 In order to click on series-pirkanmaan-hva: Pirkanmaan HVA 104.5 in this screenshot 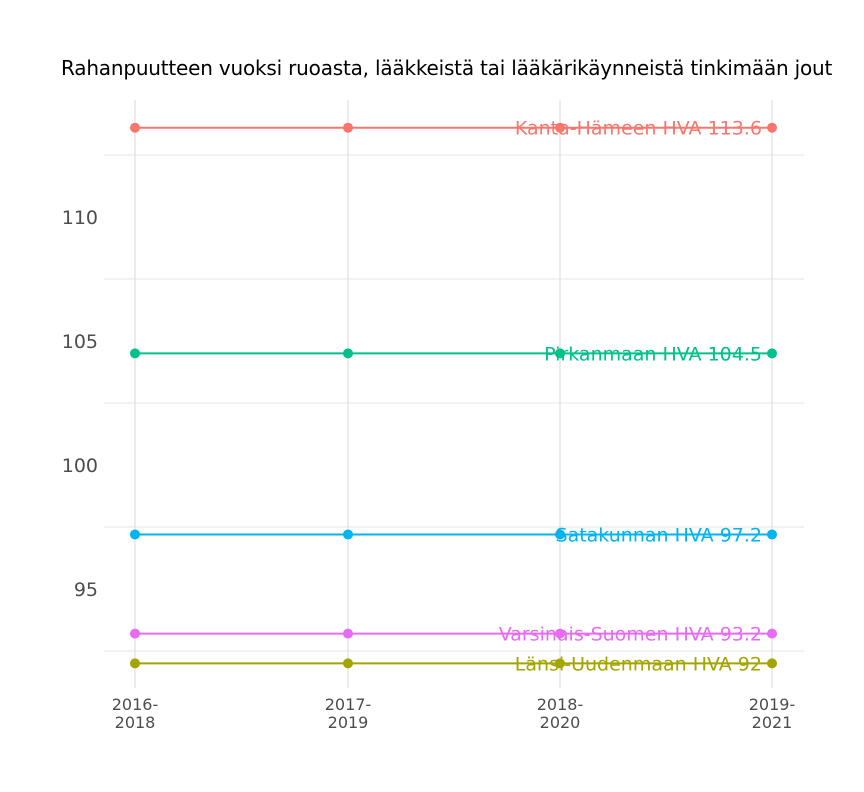, I will do `click(453, 354)`.